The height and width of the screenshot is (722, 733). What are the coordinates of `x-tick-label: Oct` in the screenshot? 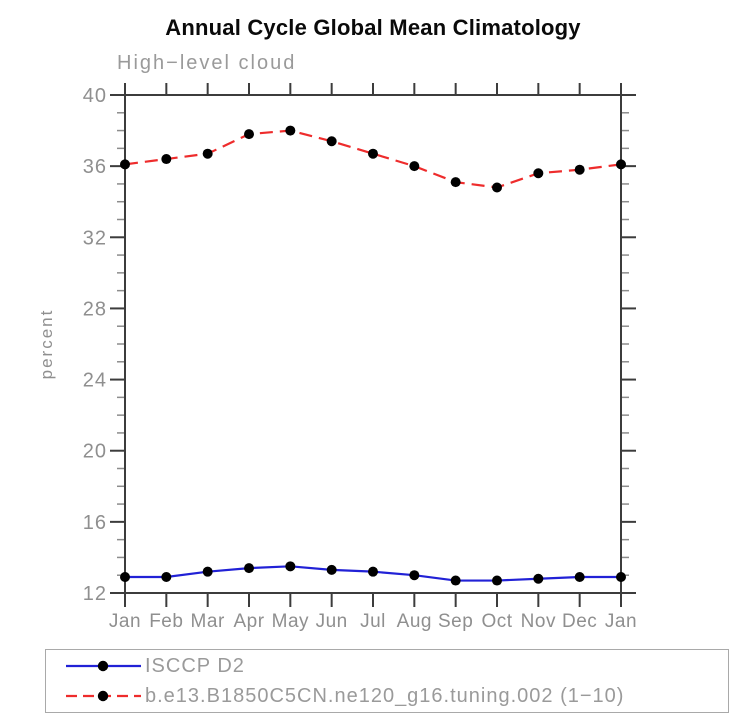 It's located at (496, 621).